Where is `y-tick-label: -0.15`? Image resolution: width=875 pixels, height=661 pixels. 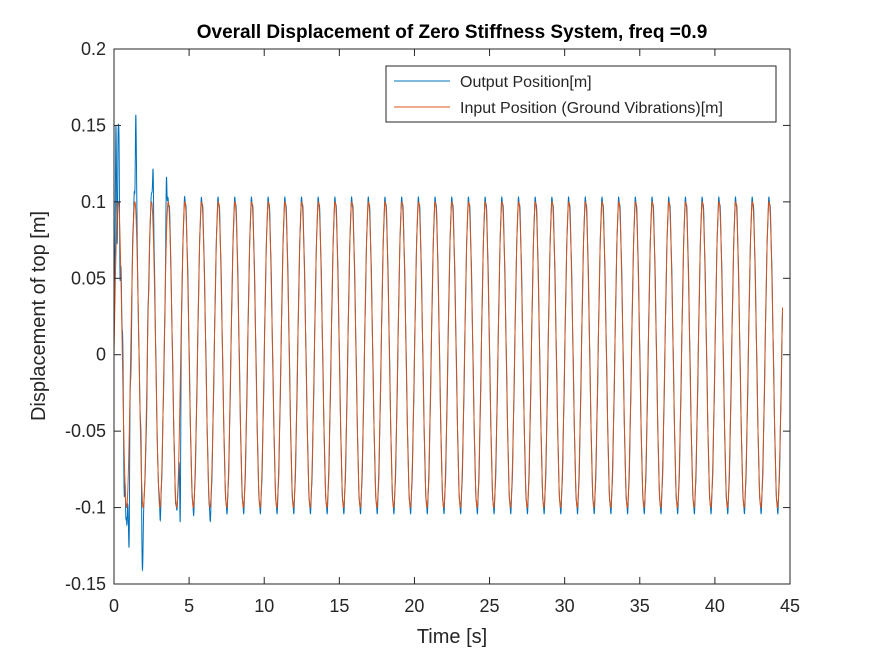
y-tick-label: -0.15 is located at coordinates (85, 584).